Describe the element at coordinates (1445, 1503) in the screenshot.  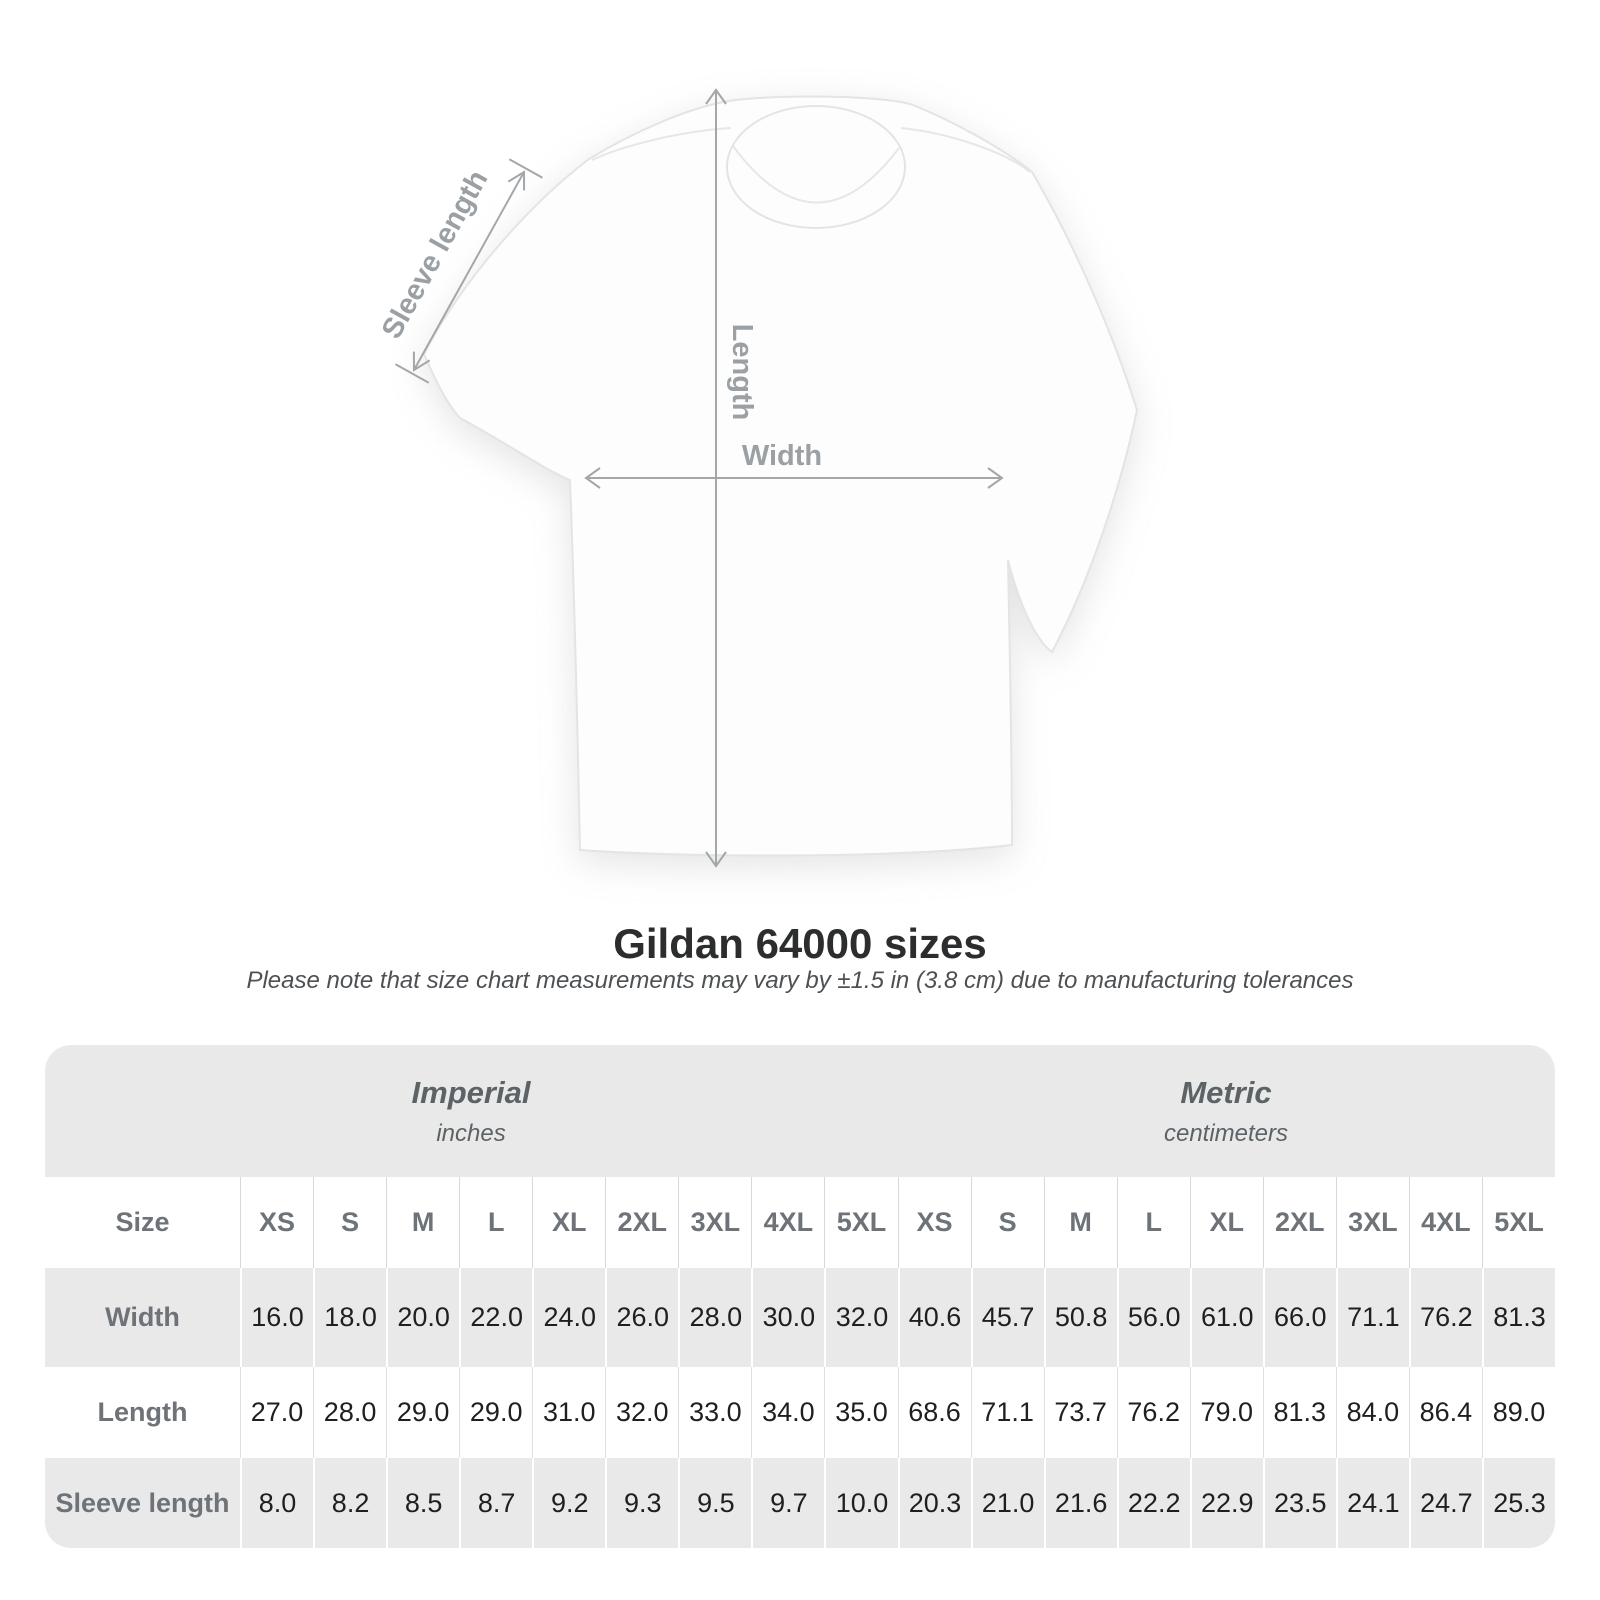
I see `measurement-cell: 24.7` at that location.